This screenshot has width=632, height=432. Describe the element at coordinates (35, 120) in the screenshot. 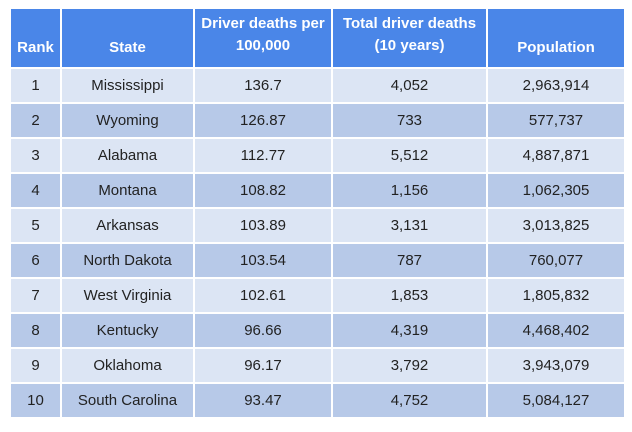

I see `rank-cell: 2` at that location.